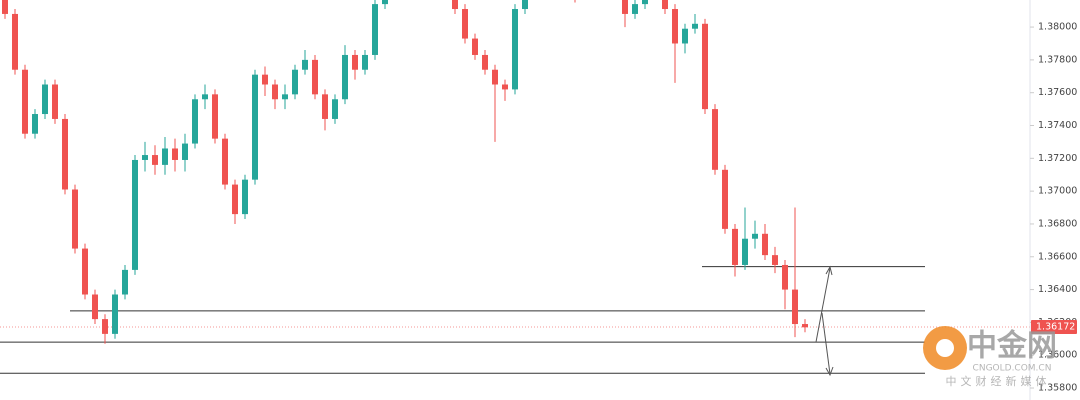  I want to click on y-tick-label: 1.36400, so click(1057, 289).